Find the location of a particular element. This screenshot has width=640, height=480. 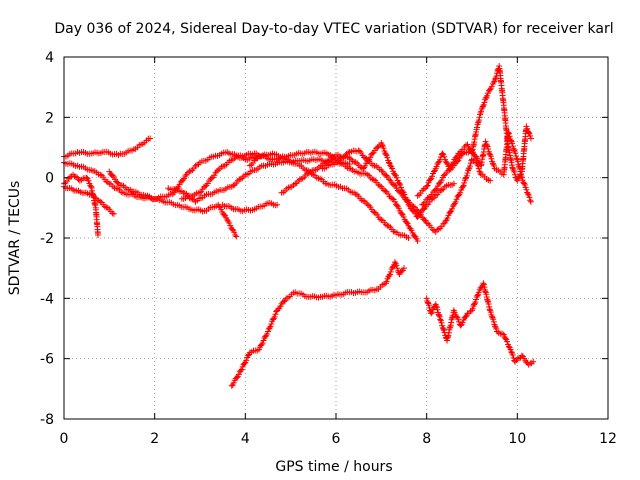

y-tick-label: 4 is located at coordinates (49, 58).